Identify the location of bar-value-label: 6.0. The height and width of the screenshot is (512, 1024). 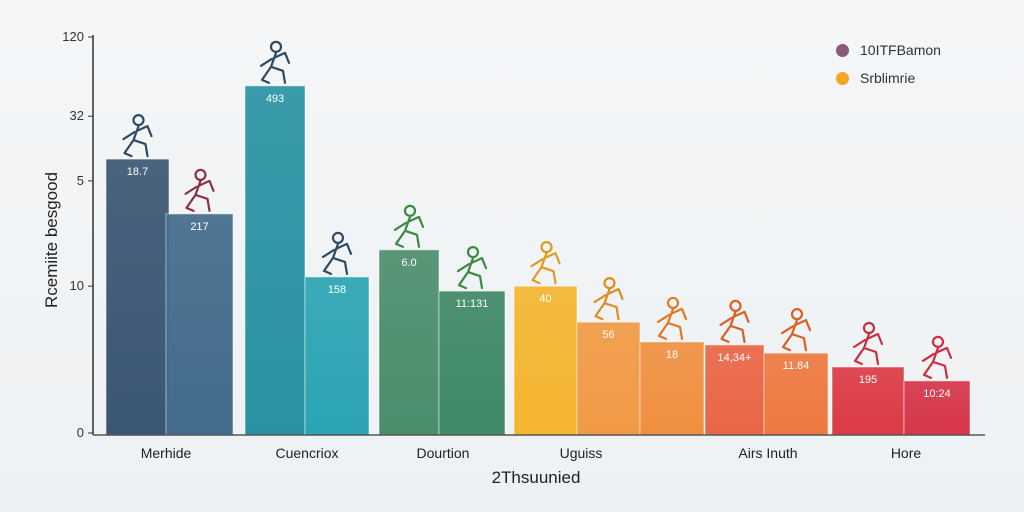
(408, 263).